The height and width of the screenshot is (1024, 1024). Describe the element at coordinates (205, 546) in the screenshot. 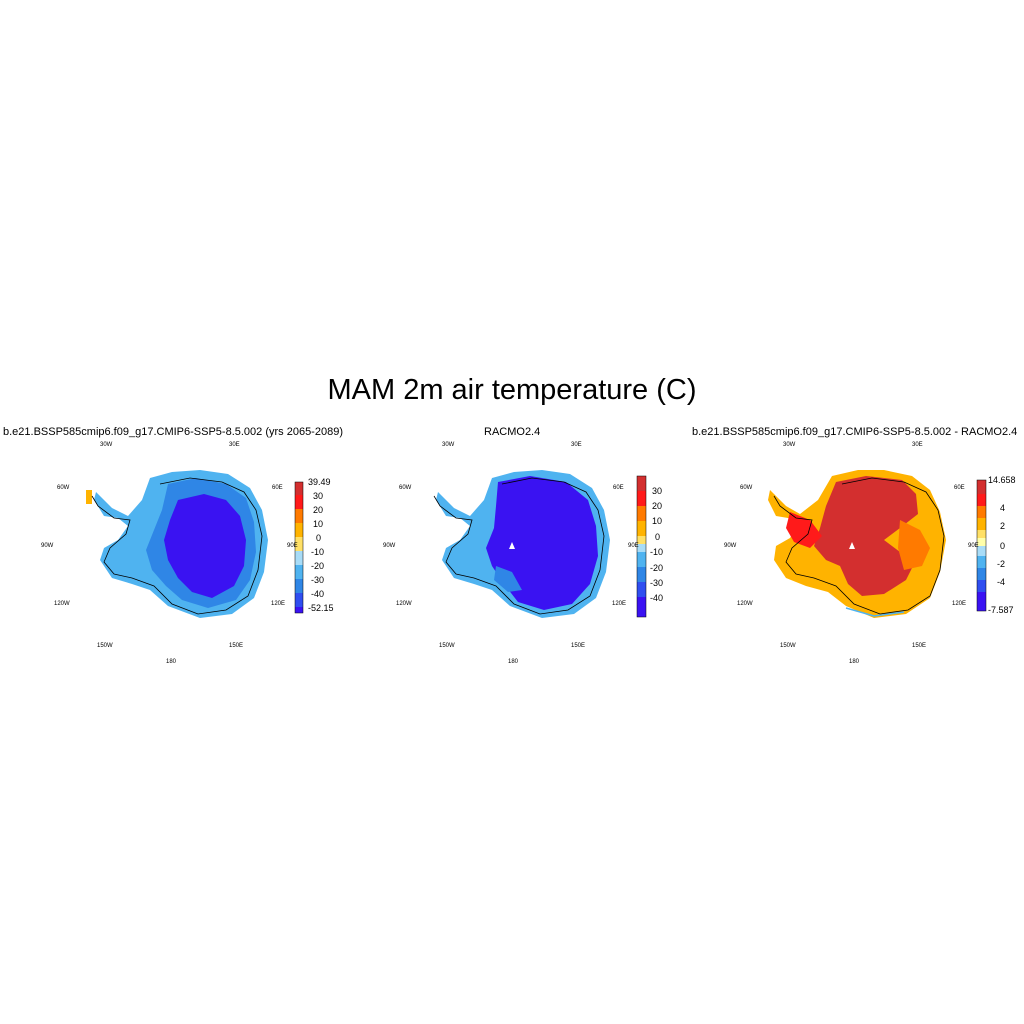

I see `antarctica-interior-cold` at that location.